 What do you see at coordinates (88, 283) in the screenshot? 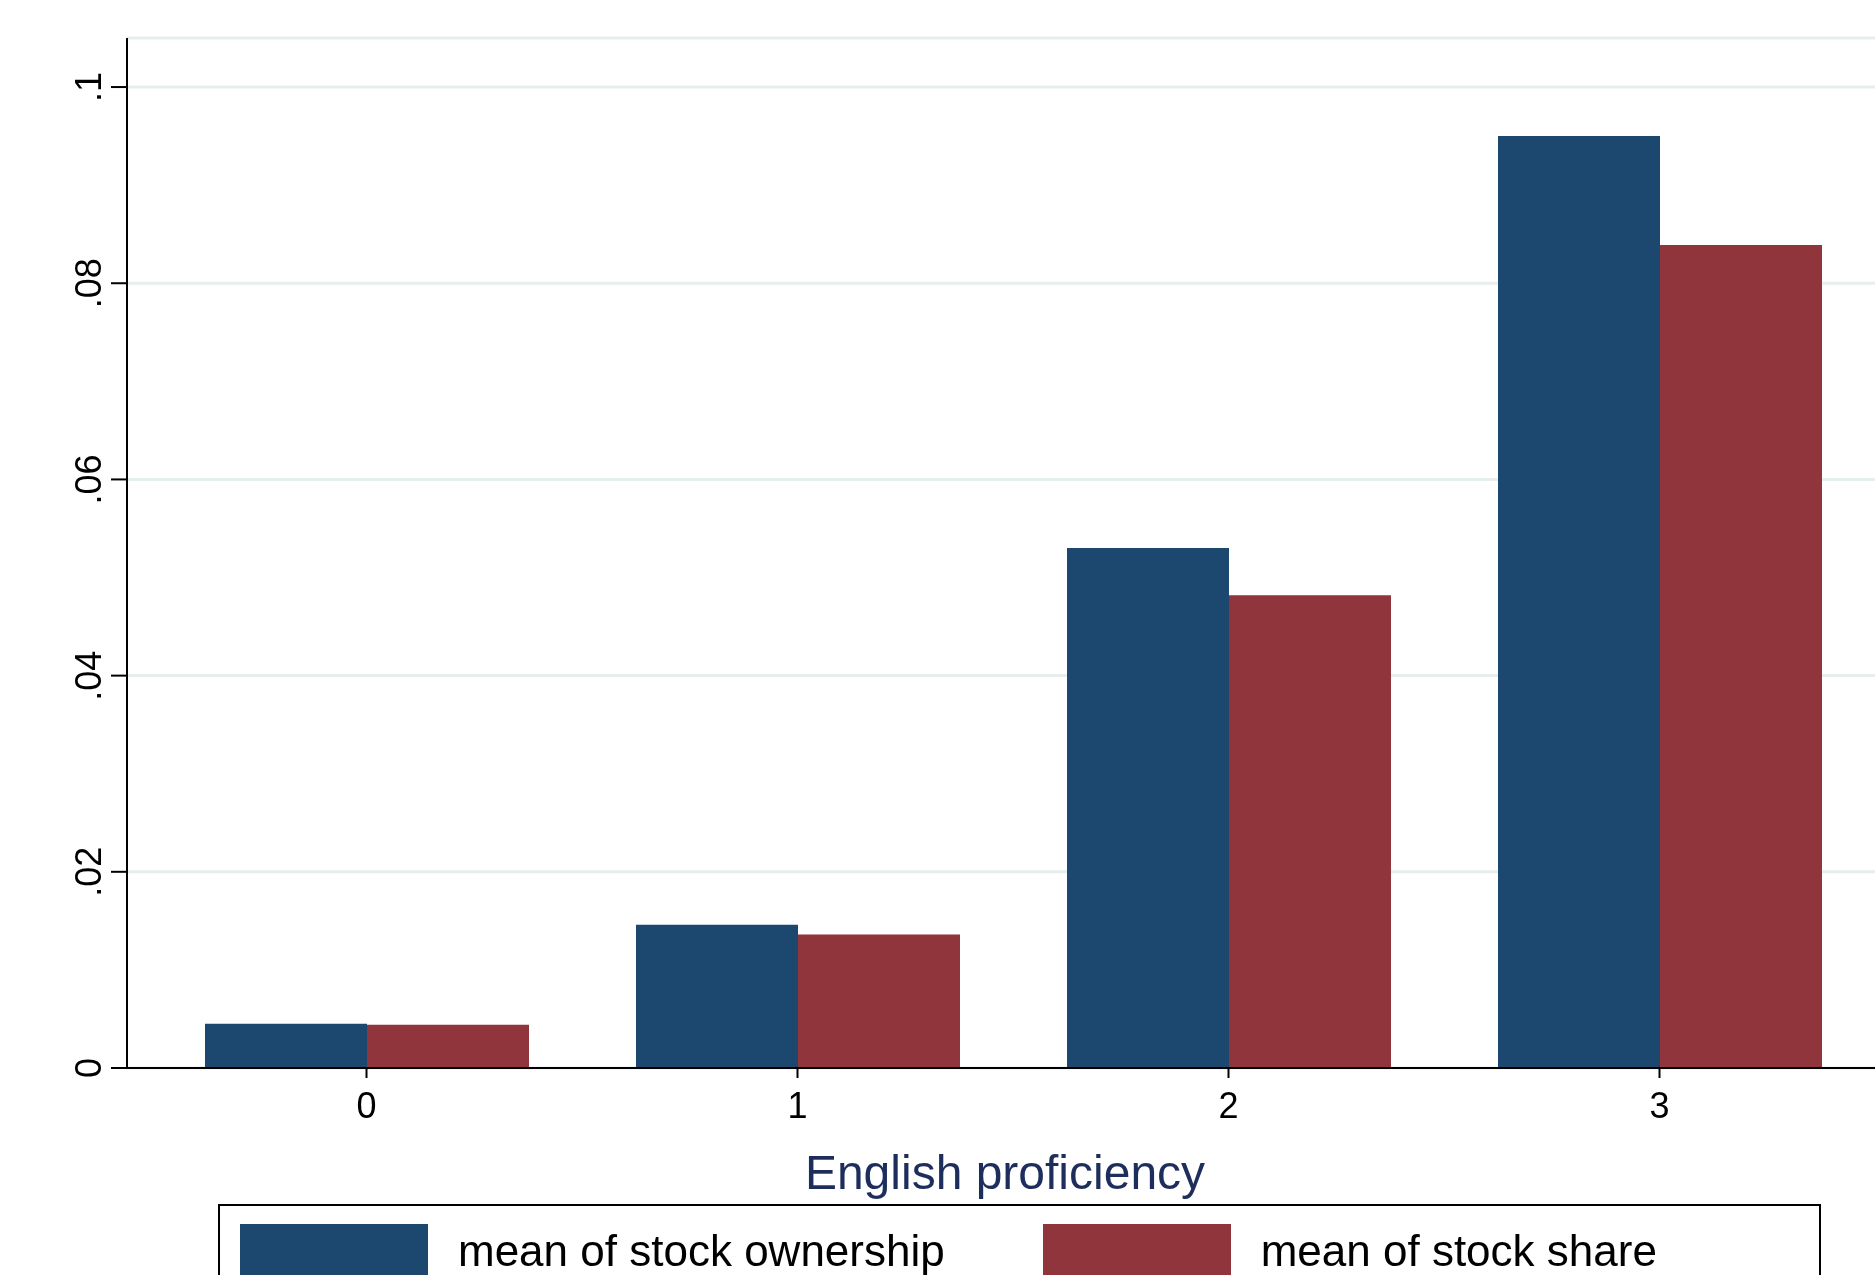
I see `y-tick-label: .08` at bounding box center [88, 283].